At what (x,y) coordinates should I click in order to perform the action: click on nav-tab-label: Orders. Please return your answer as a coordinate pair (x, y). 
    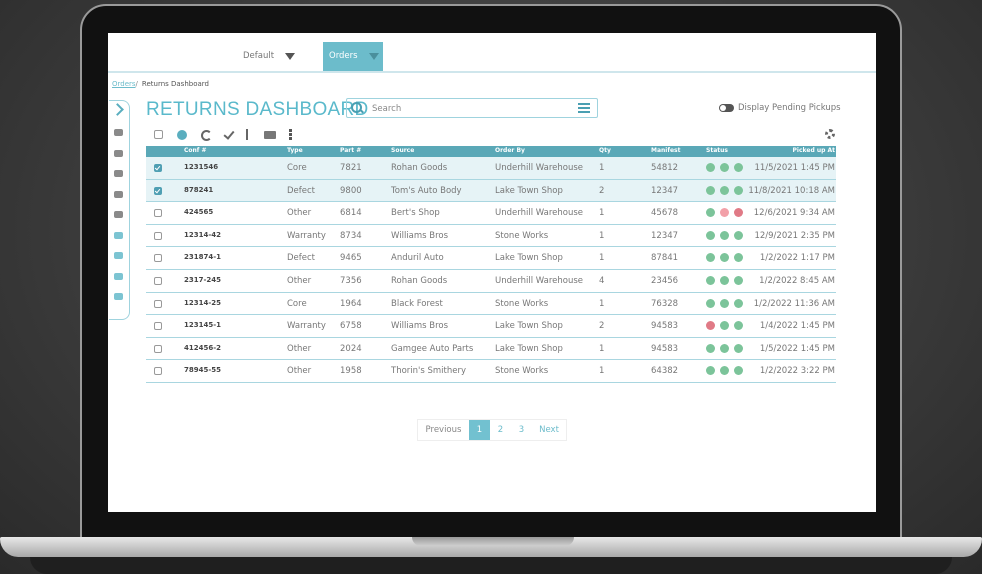
    Looking at the image, I should click on (343, 56).